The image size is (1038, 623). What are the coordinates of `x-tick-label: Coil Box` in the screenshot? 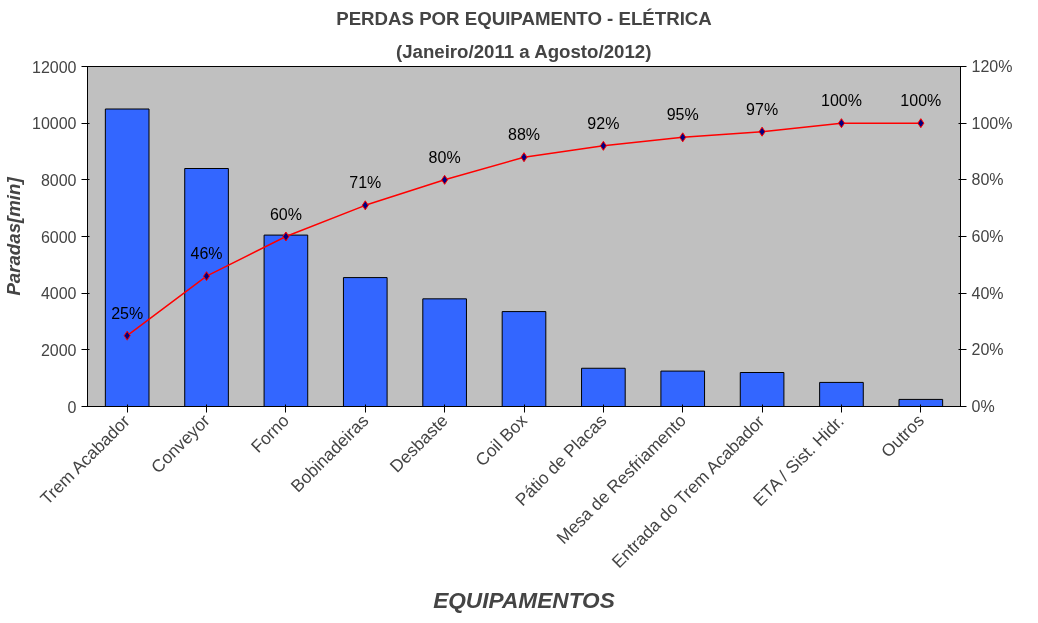 It's located at (501, 440).